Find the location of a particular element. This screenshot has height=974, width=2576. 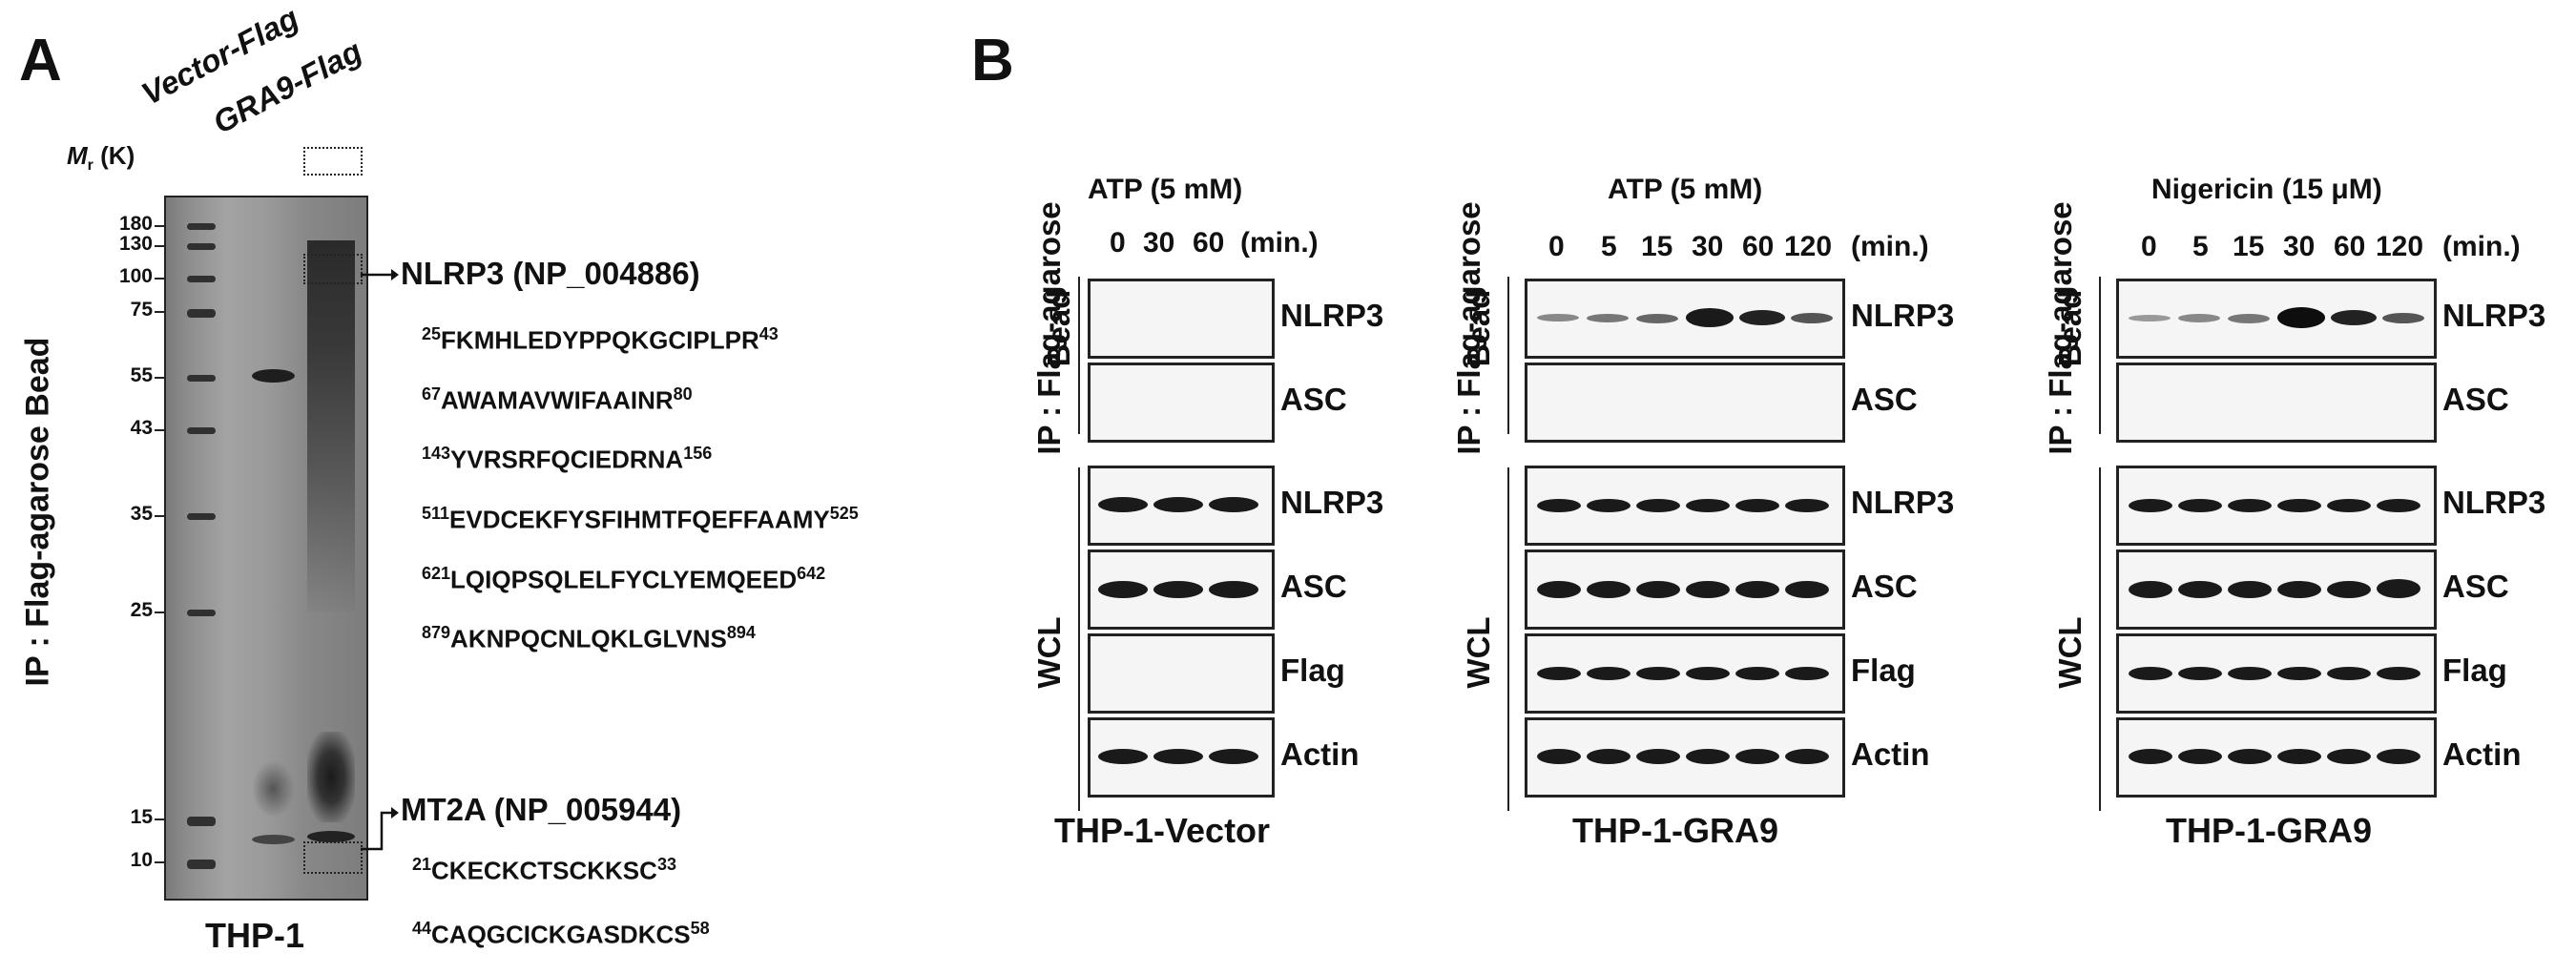

g3-ip-nlrp3-blot is located at coordinates (2276, 319).